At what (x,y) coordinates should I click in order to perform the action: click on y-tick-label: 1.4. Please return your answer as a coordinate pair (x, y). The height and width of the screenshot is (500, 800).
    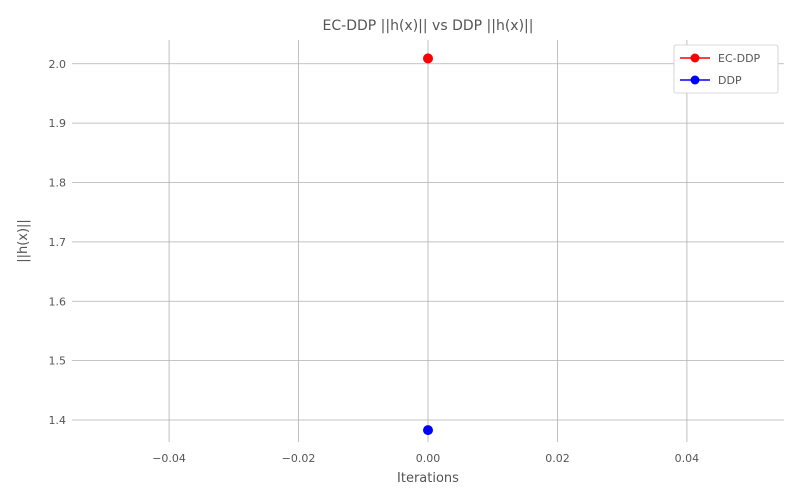
    Looking at the image, I should click on (58, 420).